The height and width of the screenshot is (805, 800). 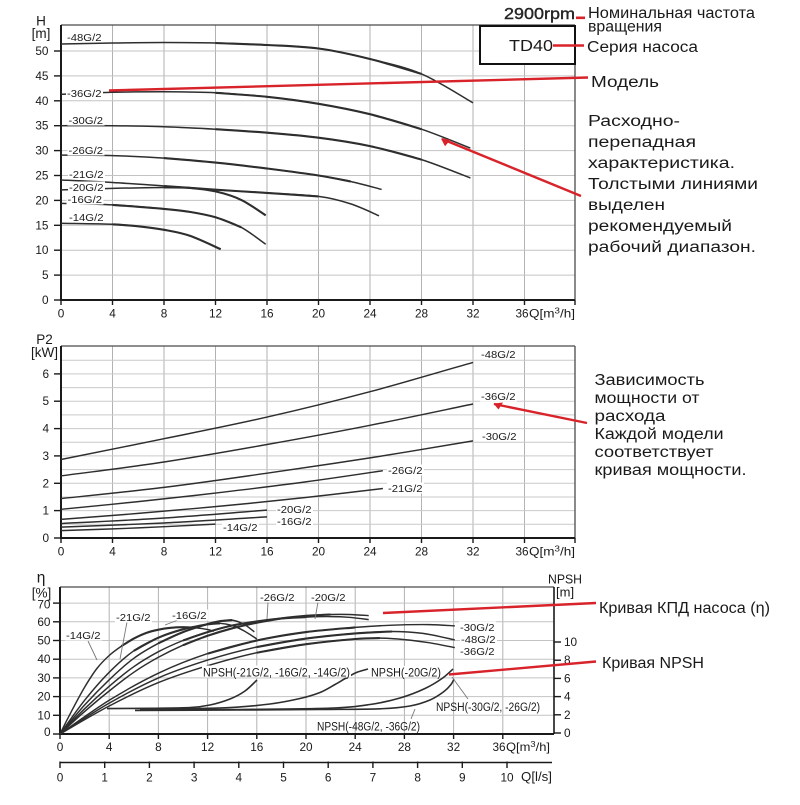 What do you see at coordinates (539, 14) in the screenshot?
I see `svg-text: 2900rpm` at bounding box center [539, 14].